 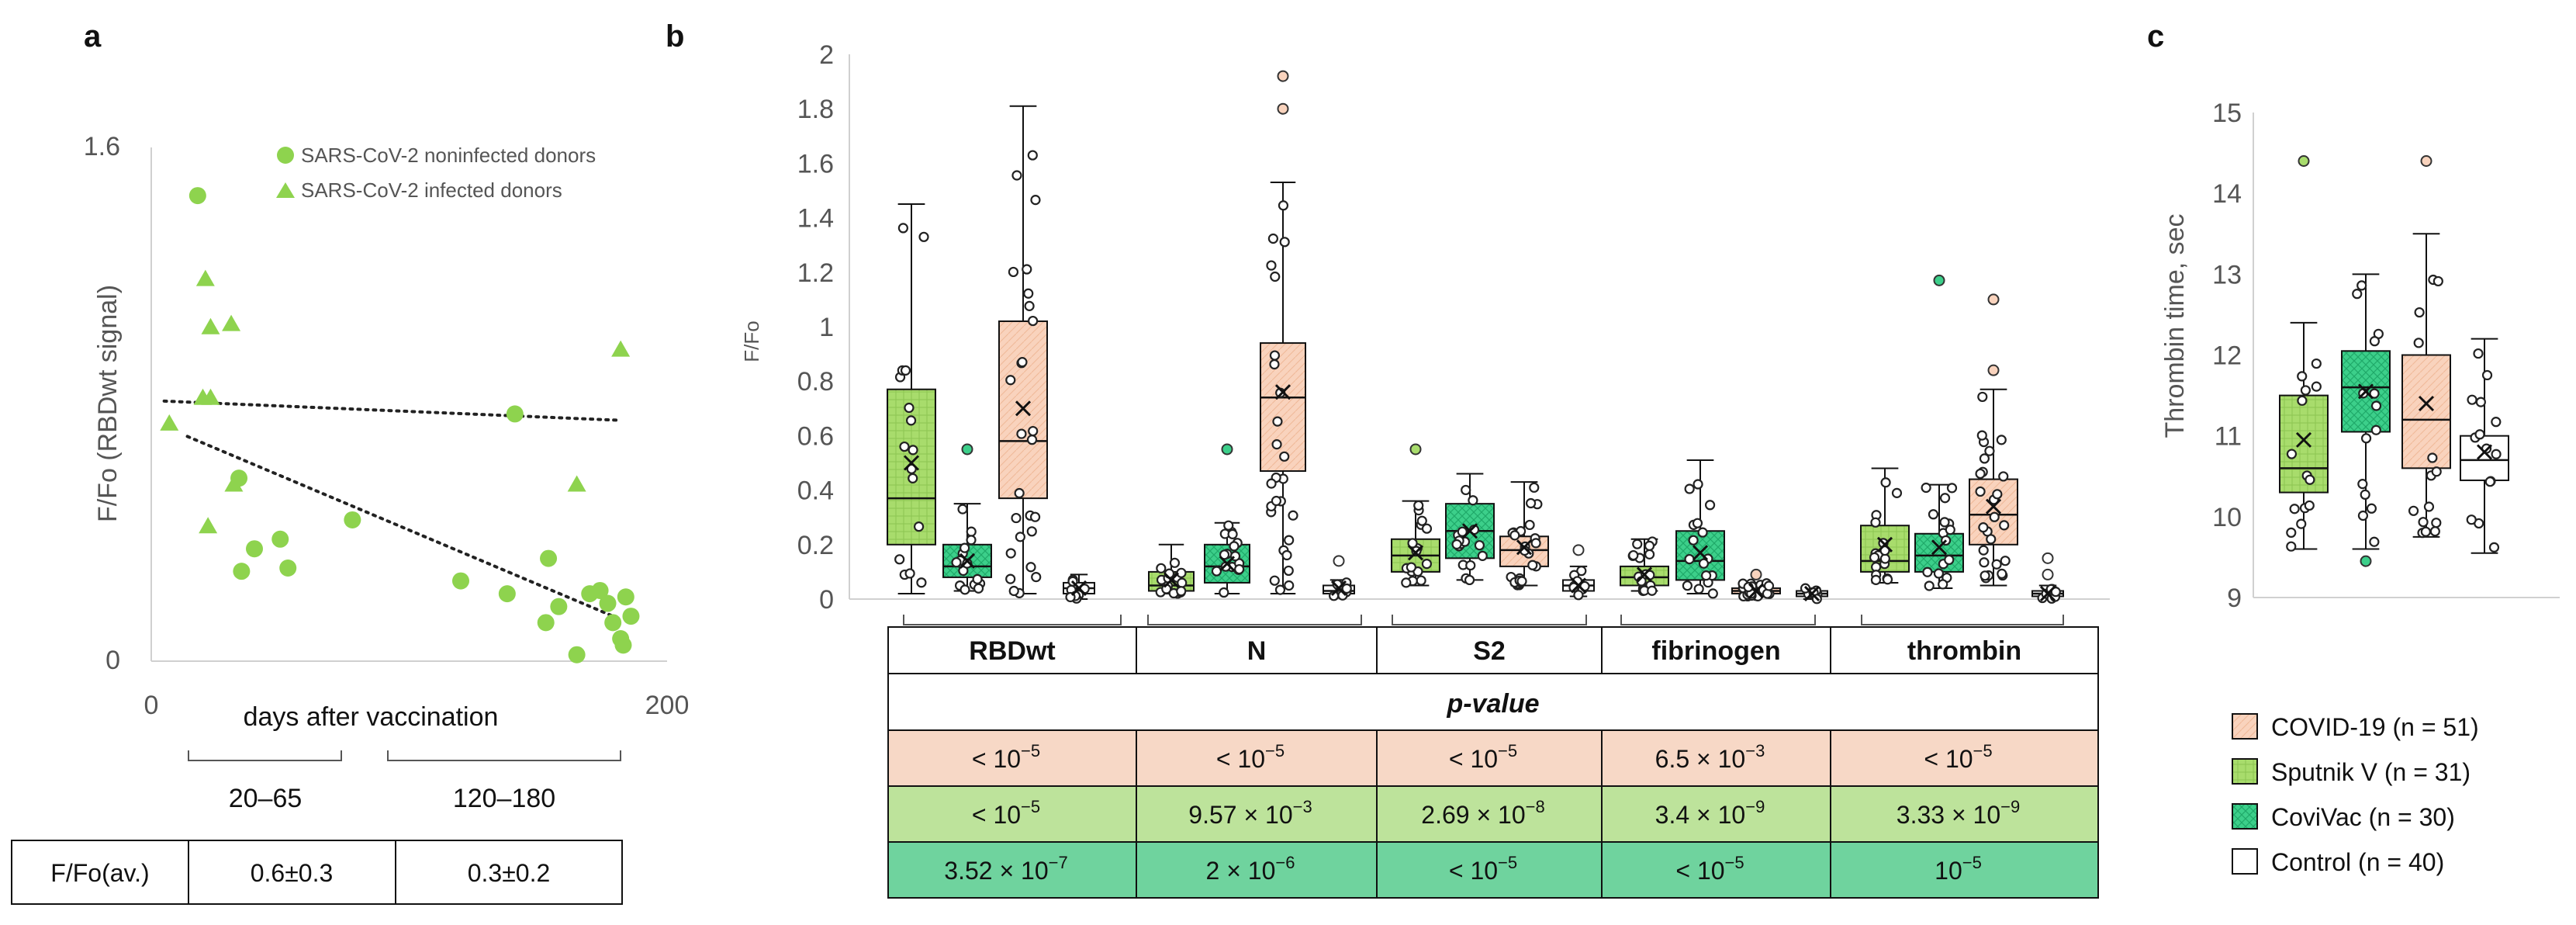 What do you see at coordinates (1483, 869) in the screenshot?
I see `p-value-CoviVac-S2: < 10−5` at bounding box center [1483, 869].